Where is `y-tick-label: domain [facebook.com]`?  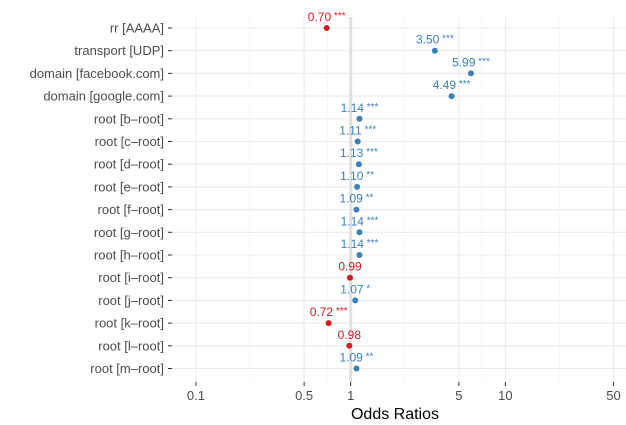
y-tick-label: domain [facebook.com] is located at coordinates (97, 73).